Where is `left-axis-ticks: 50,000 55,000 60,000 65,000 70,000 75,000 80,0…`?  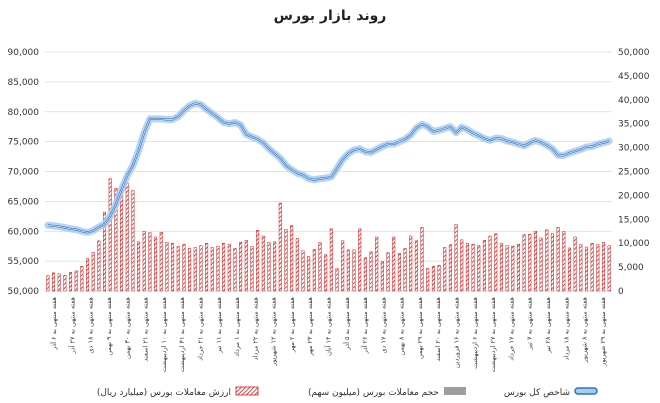 left-axis-ticks: 50,000 55,000 60,000 65,000 70,000 75,000 80,0… is located at coordinates (24, 172).